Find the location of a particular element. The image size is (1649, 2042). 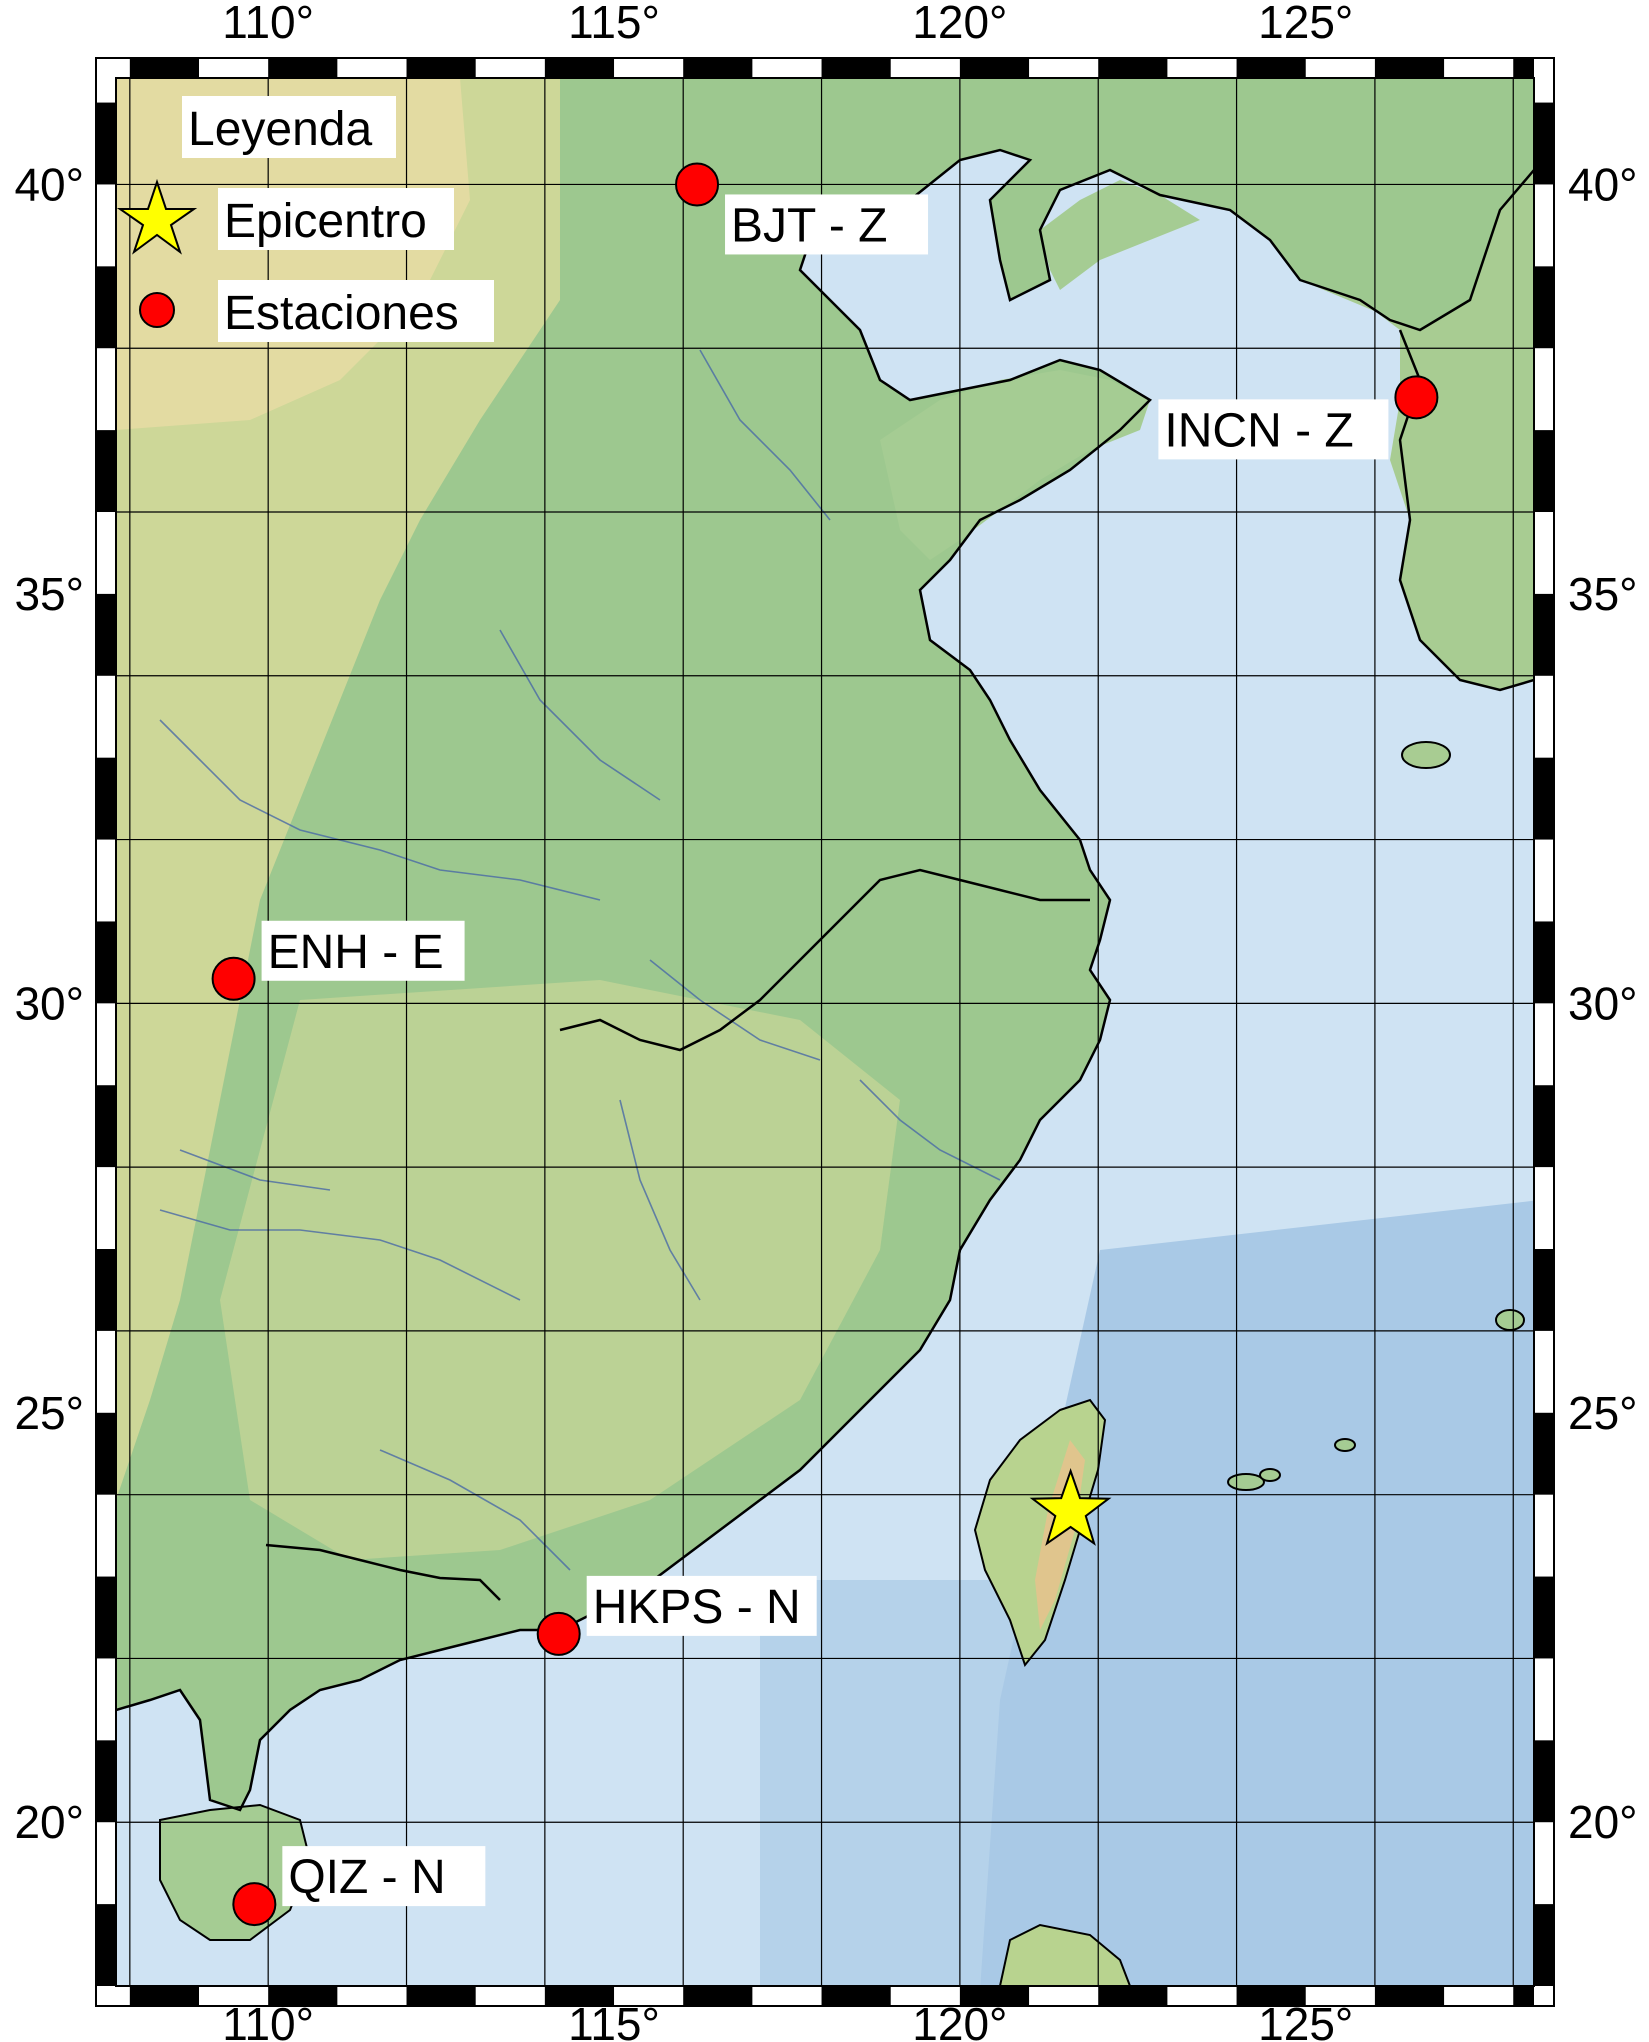

south-korea-land is located at coordinates (1462, 510).